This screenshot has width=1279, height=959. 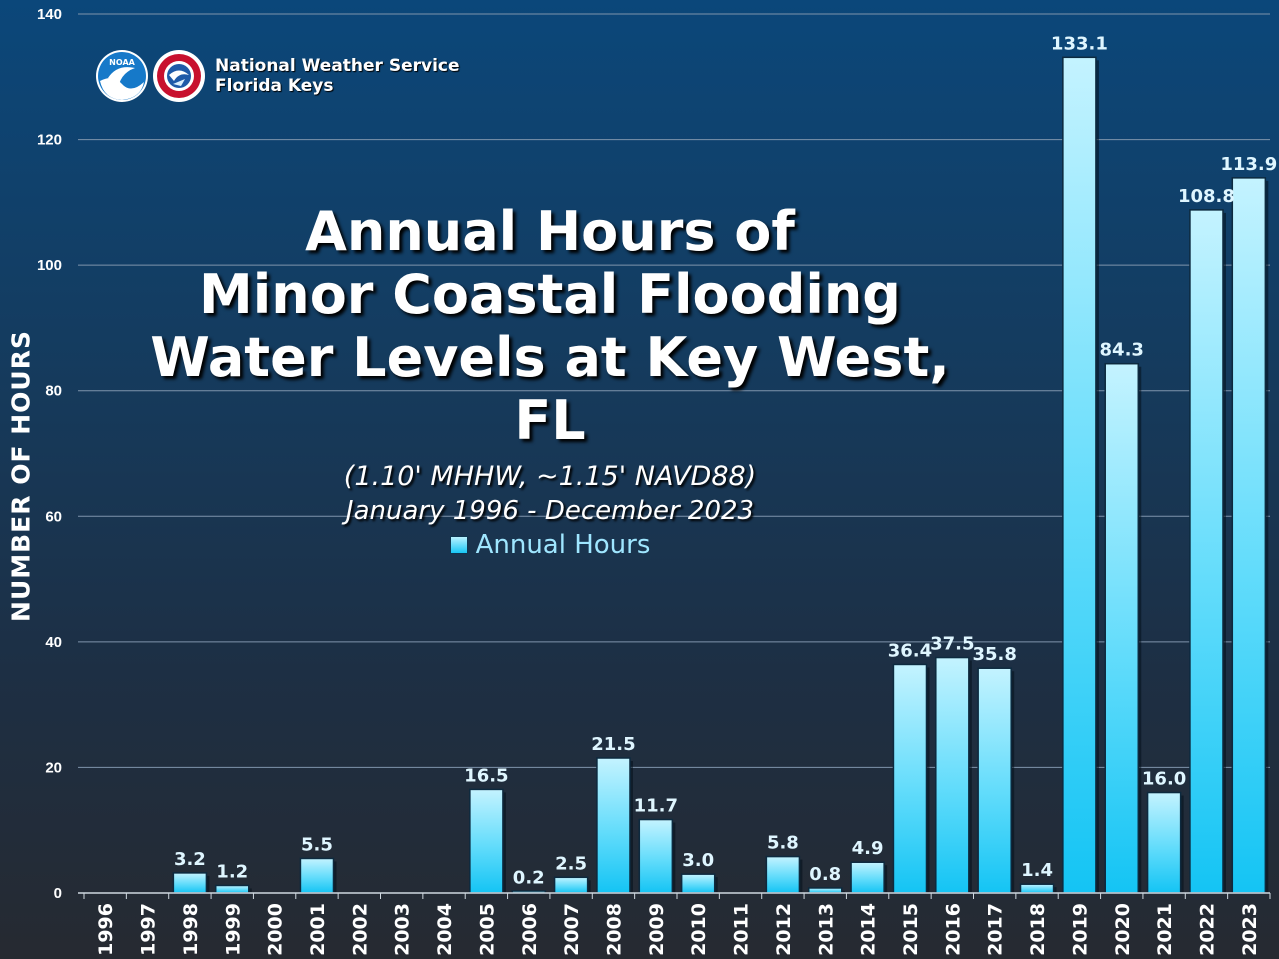 I want to click on value-label: 11.7, so click(x=656, y=806).